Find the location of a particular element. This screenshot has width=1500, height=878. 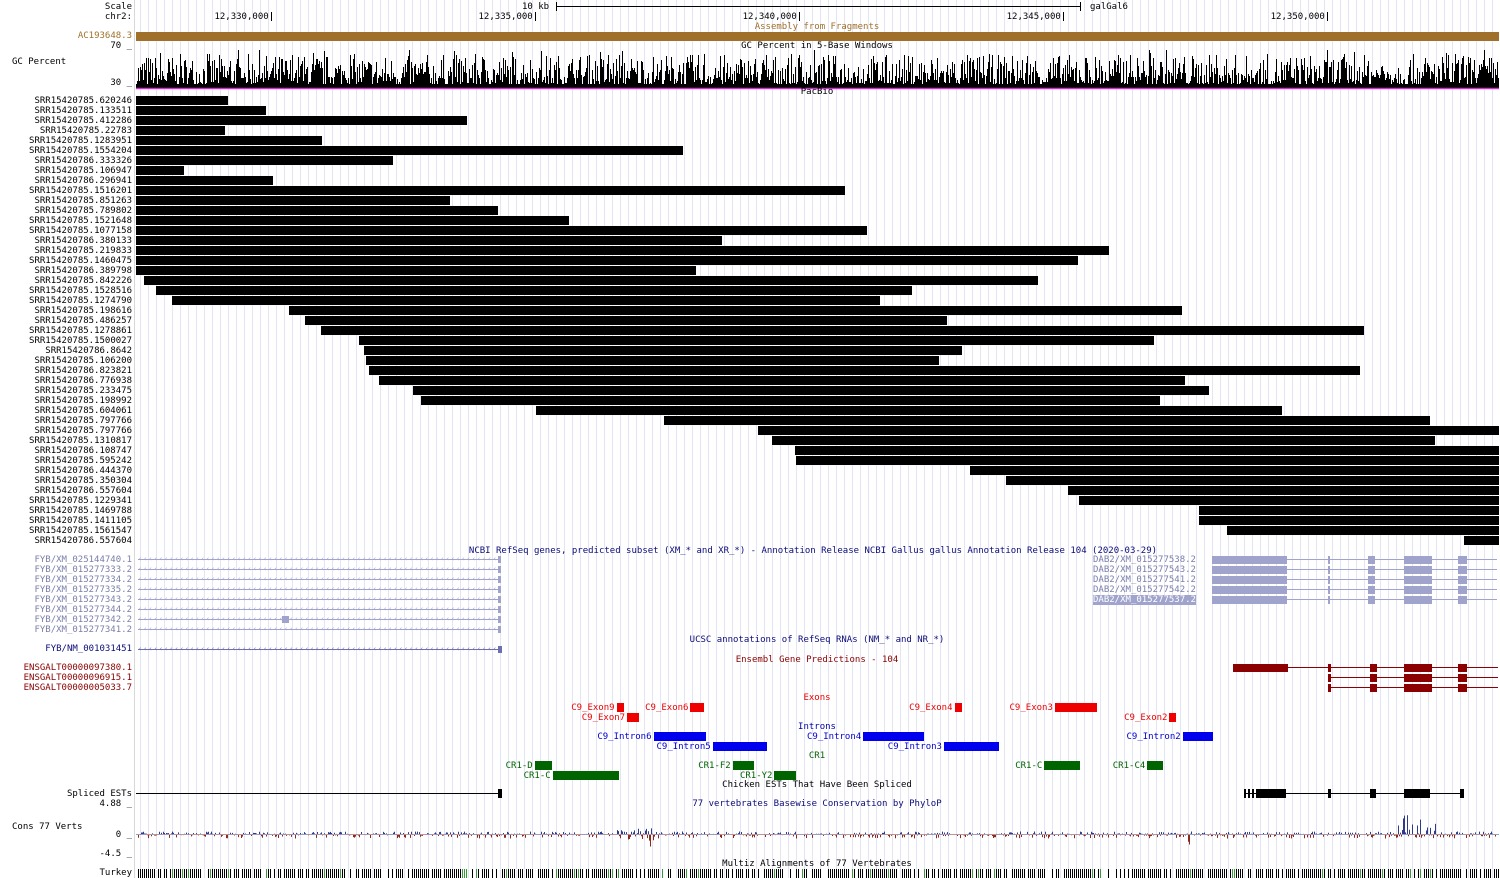

multiz-alignment-track is located at coordinates (818, 873).